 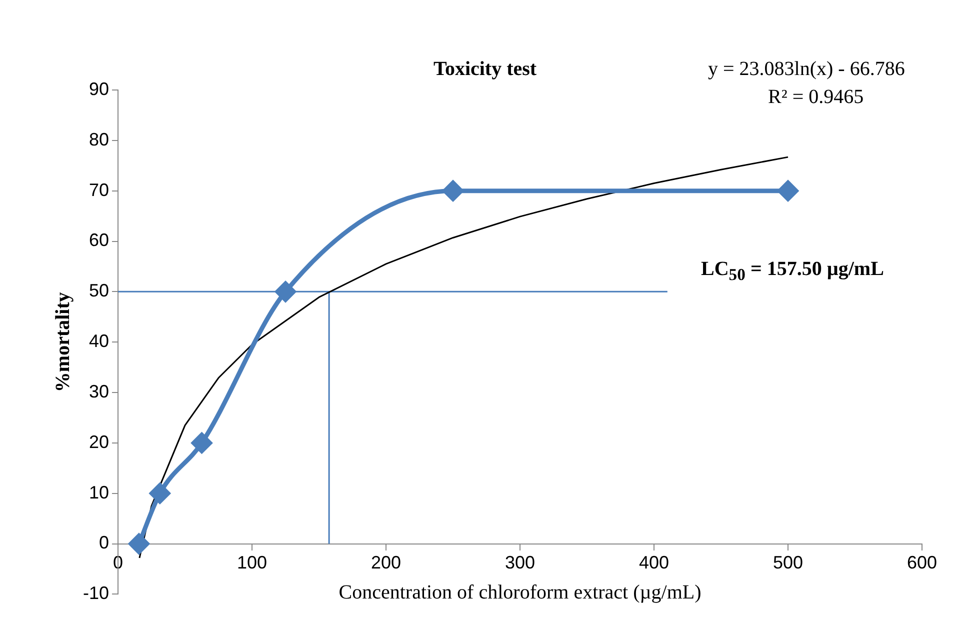 What do you see at coordinates (99, 290) in the screenshot?
I see `y-tick-label: 50` at bounding box center [99, 290].